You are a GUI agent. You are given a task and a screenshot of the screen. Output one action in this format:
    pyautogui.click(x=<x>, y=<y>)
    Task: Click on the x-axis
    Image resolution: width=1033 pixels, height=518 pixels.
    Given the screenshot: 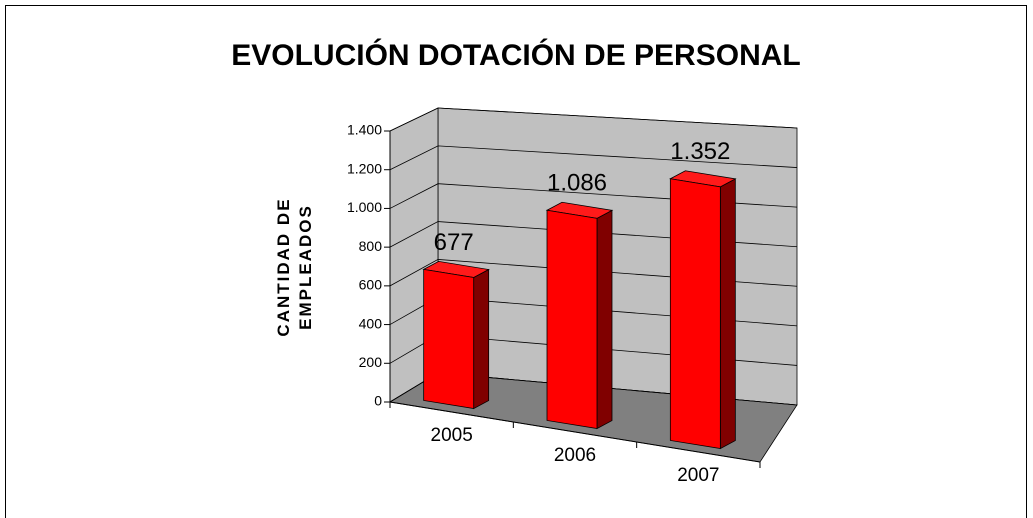 What is the action you would take?
    pyautogui.click(x=575, y=432)
    